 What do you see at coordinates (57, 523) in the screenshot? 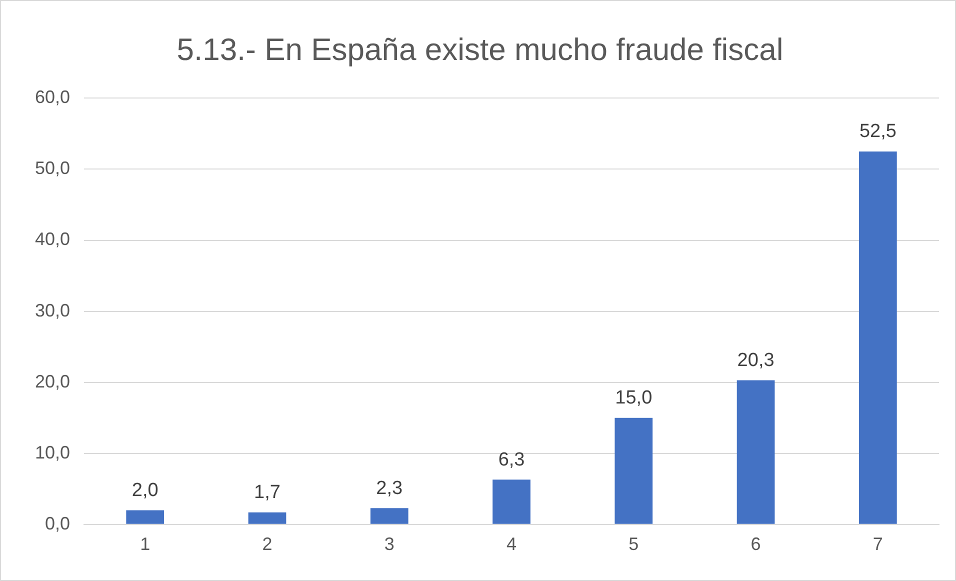
I see `y-tick-label: 0,0` at bounding box center [57, 523].